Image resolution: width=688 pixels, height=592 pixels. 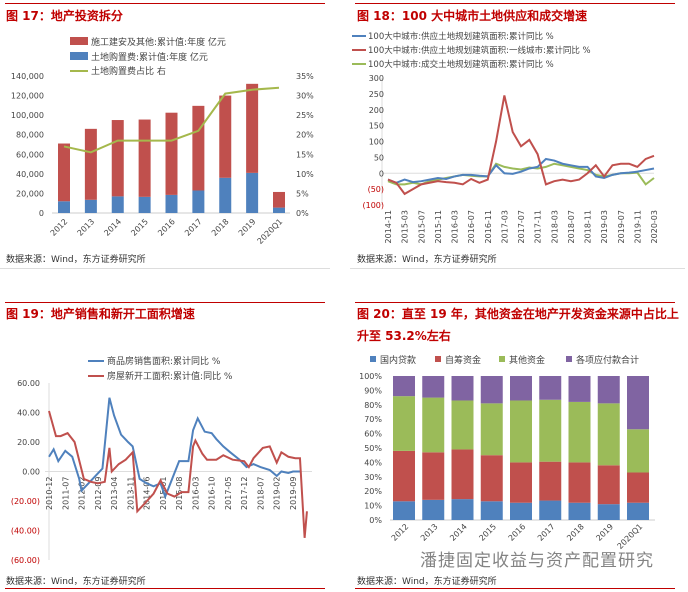 I want to click on y-tick-label: (60.00), so click(x=25, y=560).